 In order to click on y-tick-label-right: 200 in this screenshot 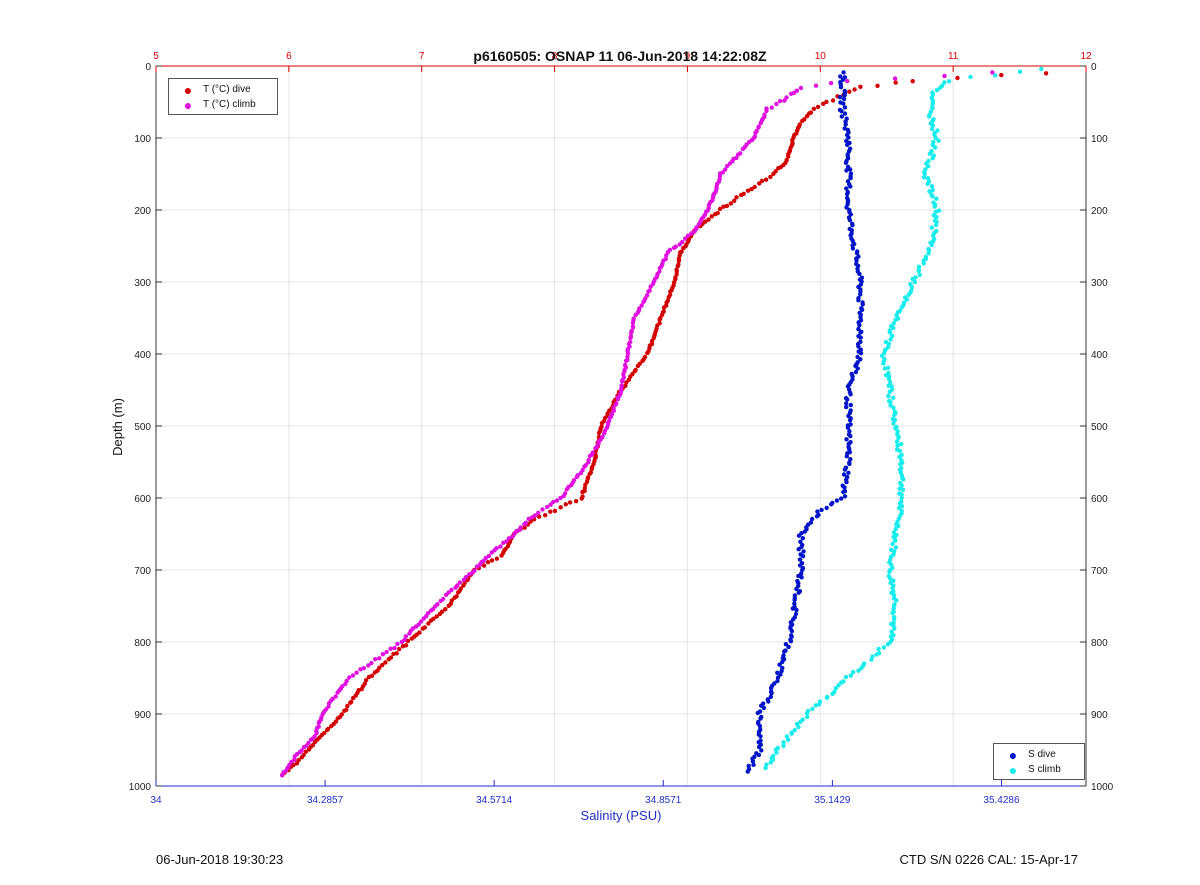, I will do `click(1099, 211)`.